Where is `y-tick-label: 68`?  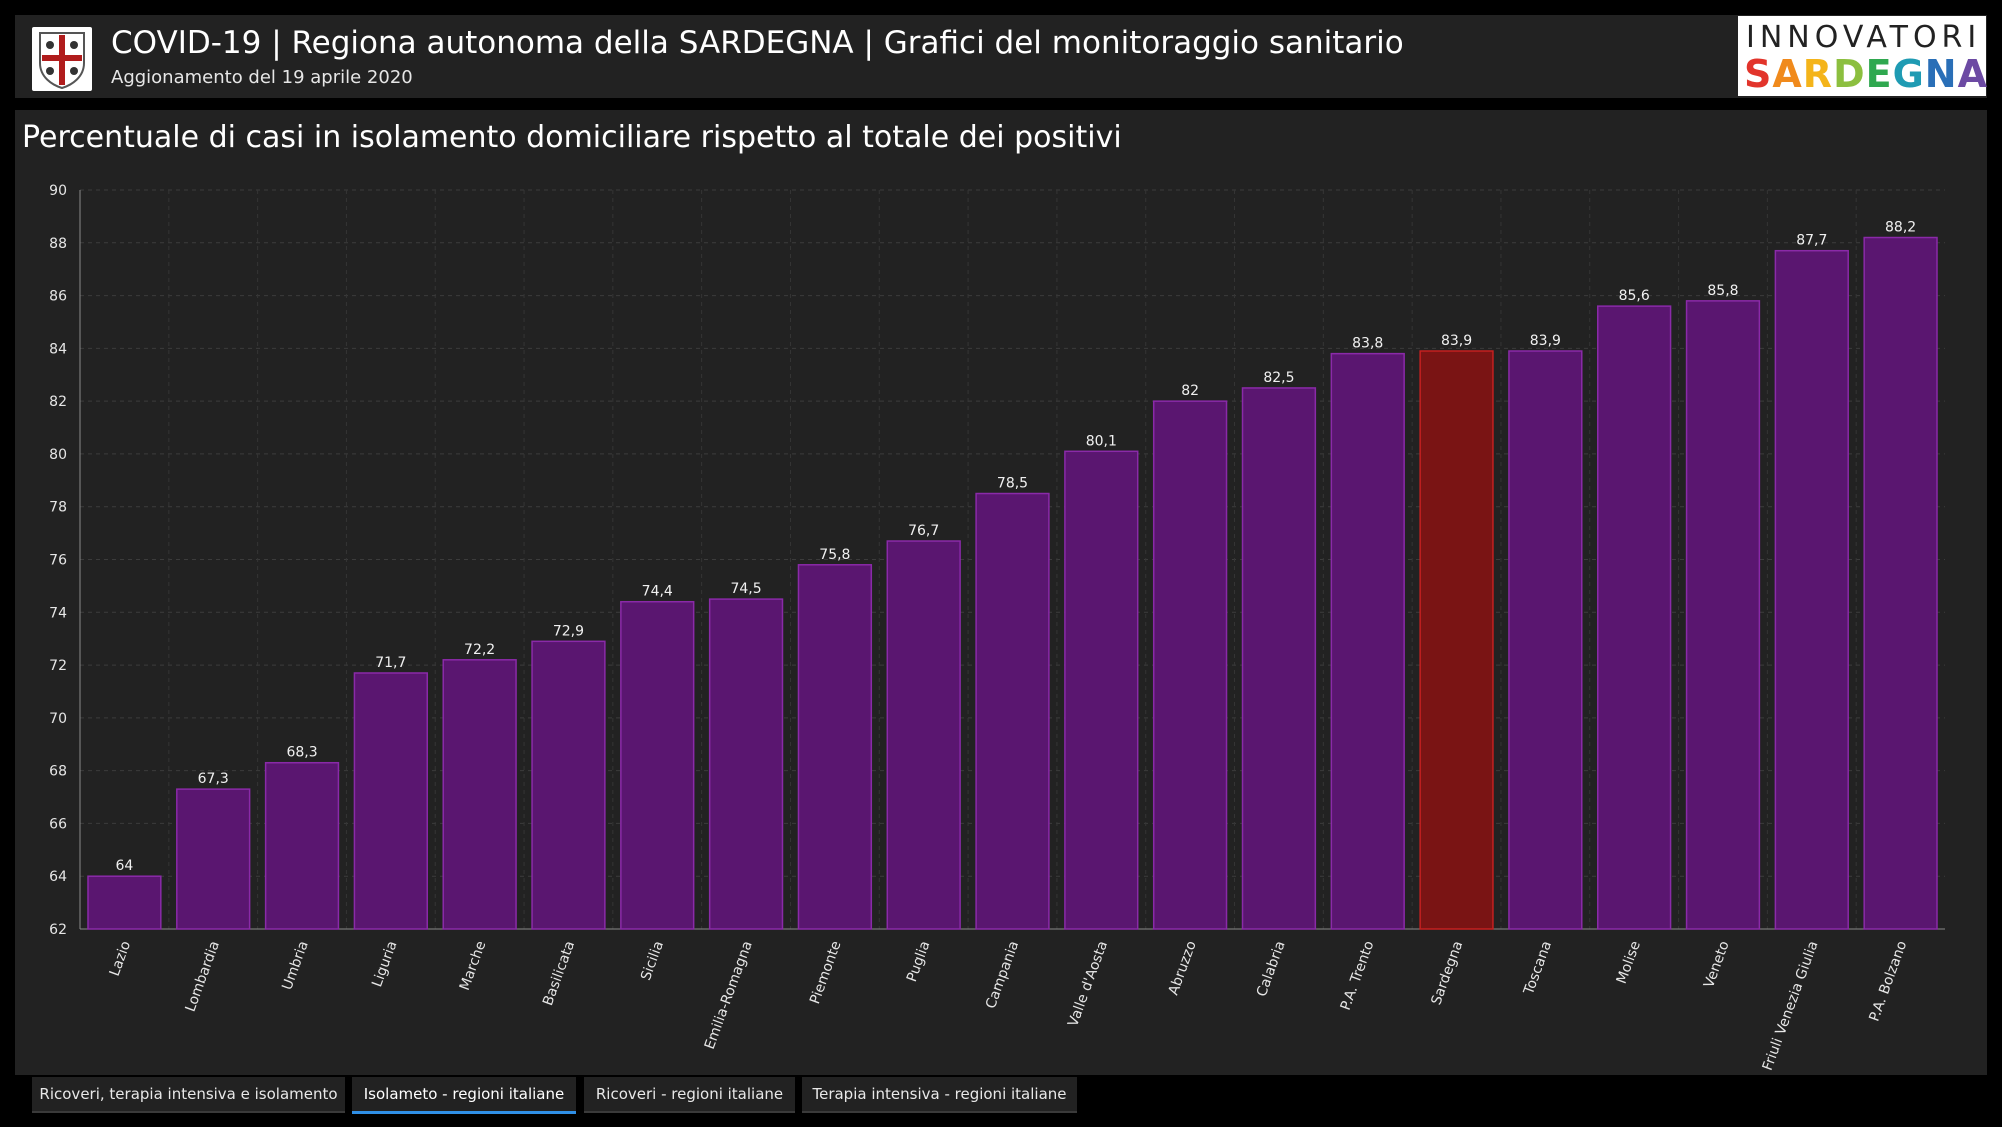 y-tick-label: 68 is located at coordinates (58, 772).